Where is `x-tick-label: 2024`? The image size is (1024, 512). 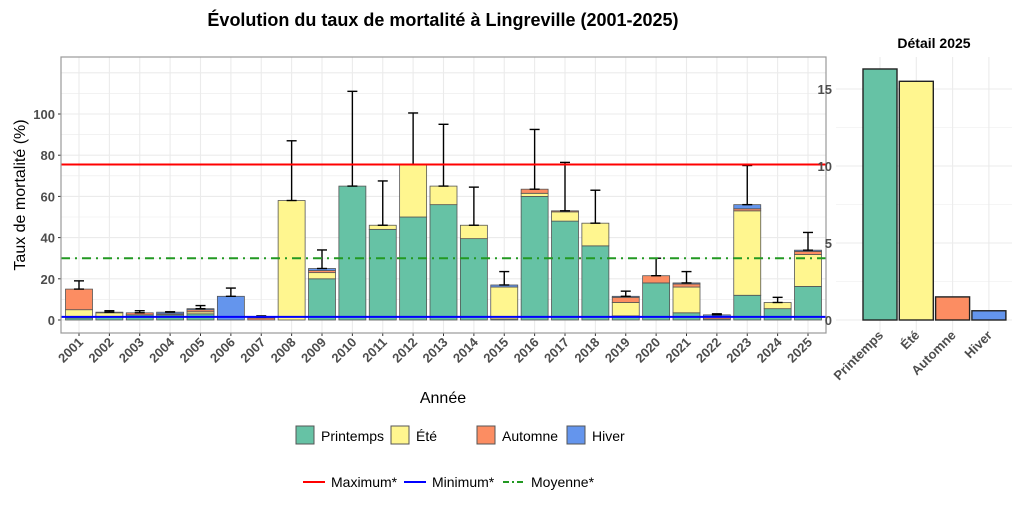
x-tick-label: 2024 is located at coordinates (770, 350).